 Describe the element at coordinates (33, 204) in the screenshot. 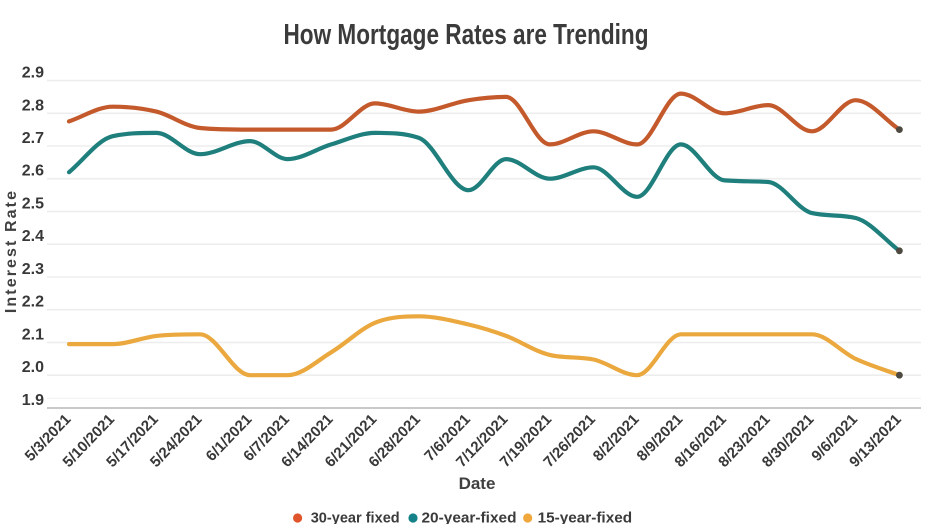

I see `svg-text: 2.5` at that location.